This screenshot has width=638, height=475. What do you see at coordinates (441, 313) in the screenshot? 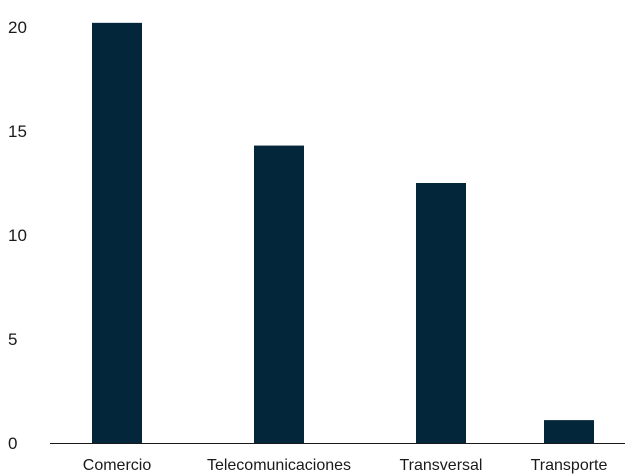
I see `bar-transversal` at bounding box center [441, 313].